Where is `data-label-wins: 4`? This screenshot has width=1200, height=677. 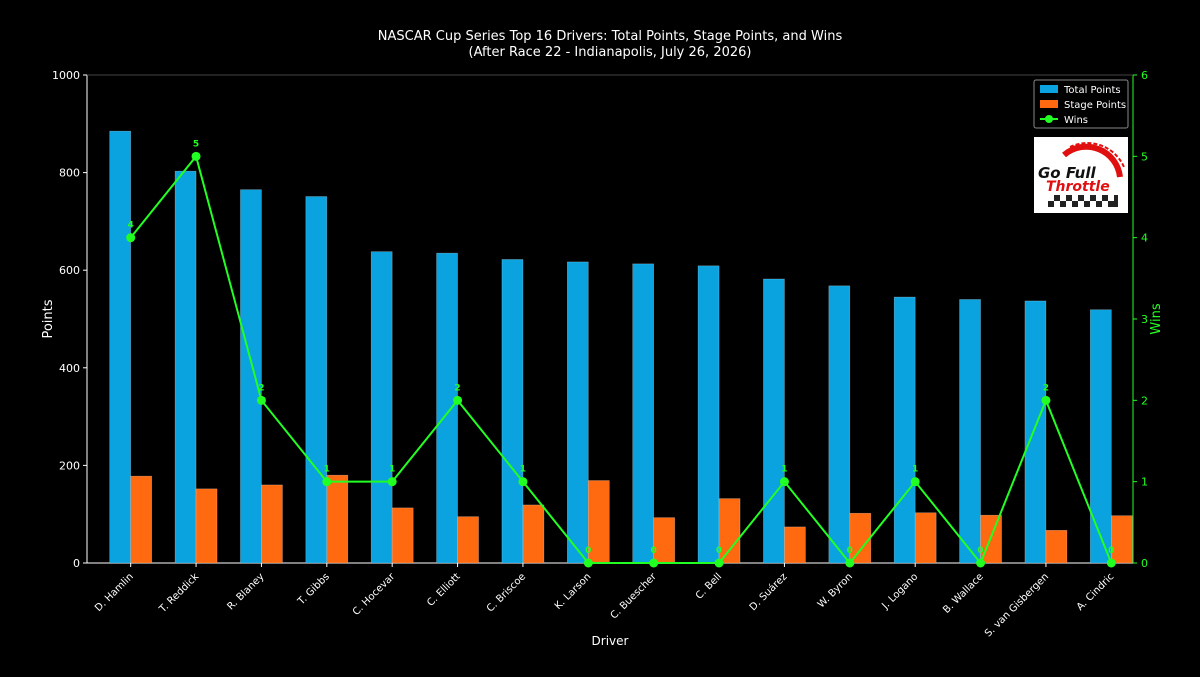 data-label-wins: 4 is located at coordinates (131, 226).